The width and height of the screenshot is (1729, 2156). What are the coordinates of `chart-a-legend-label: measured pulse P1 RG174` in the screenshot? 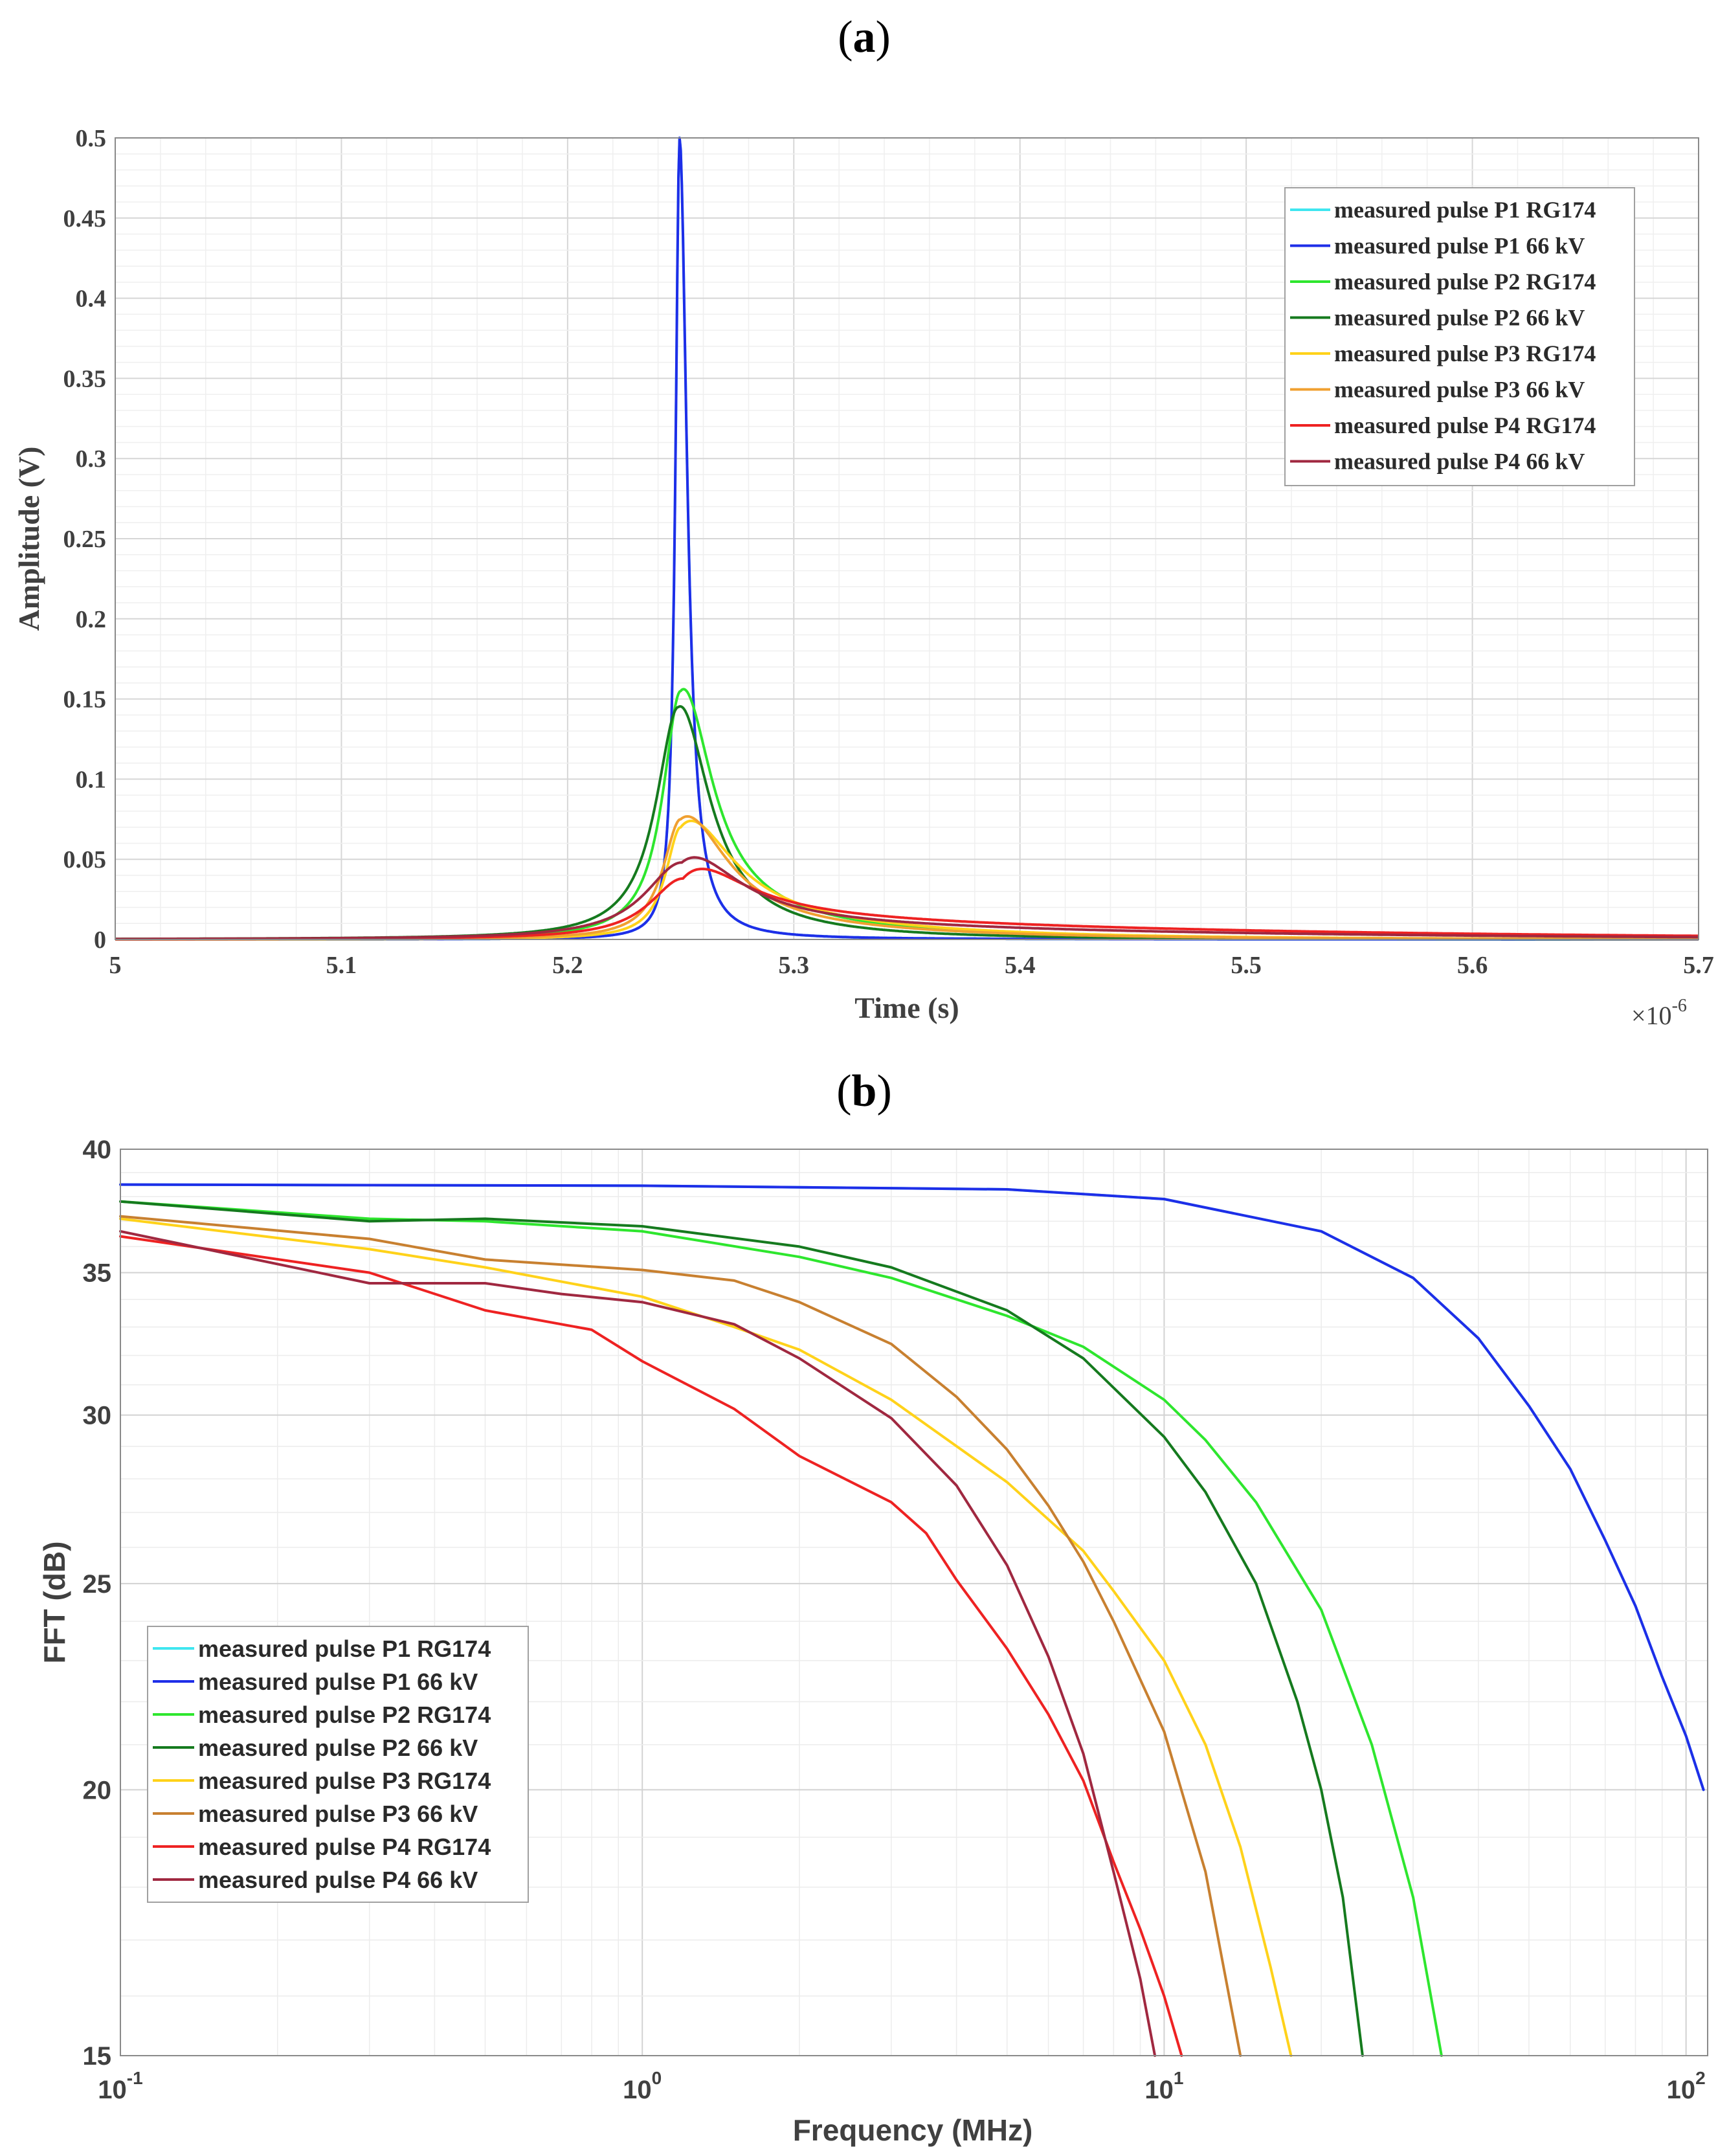 It's located at (1465, 210).